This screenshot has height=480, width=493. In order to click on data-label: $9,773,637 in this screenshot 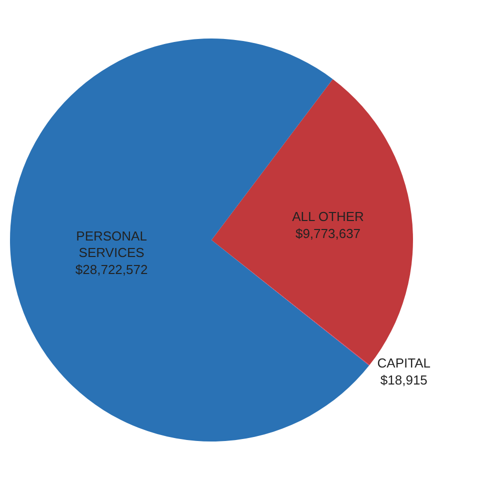, I will do `click(328, 233)`.